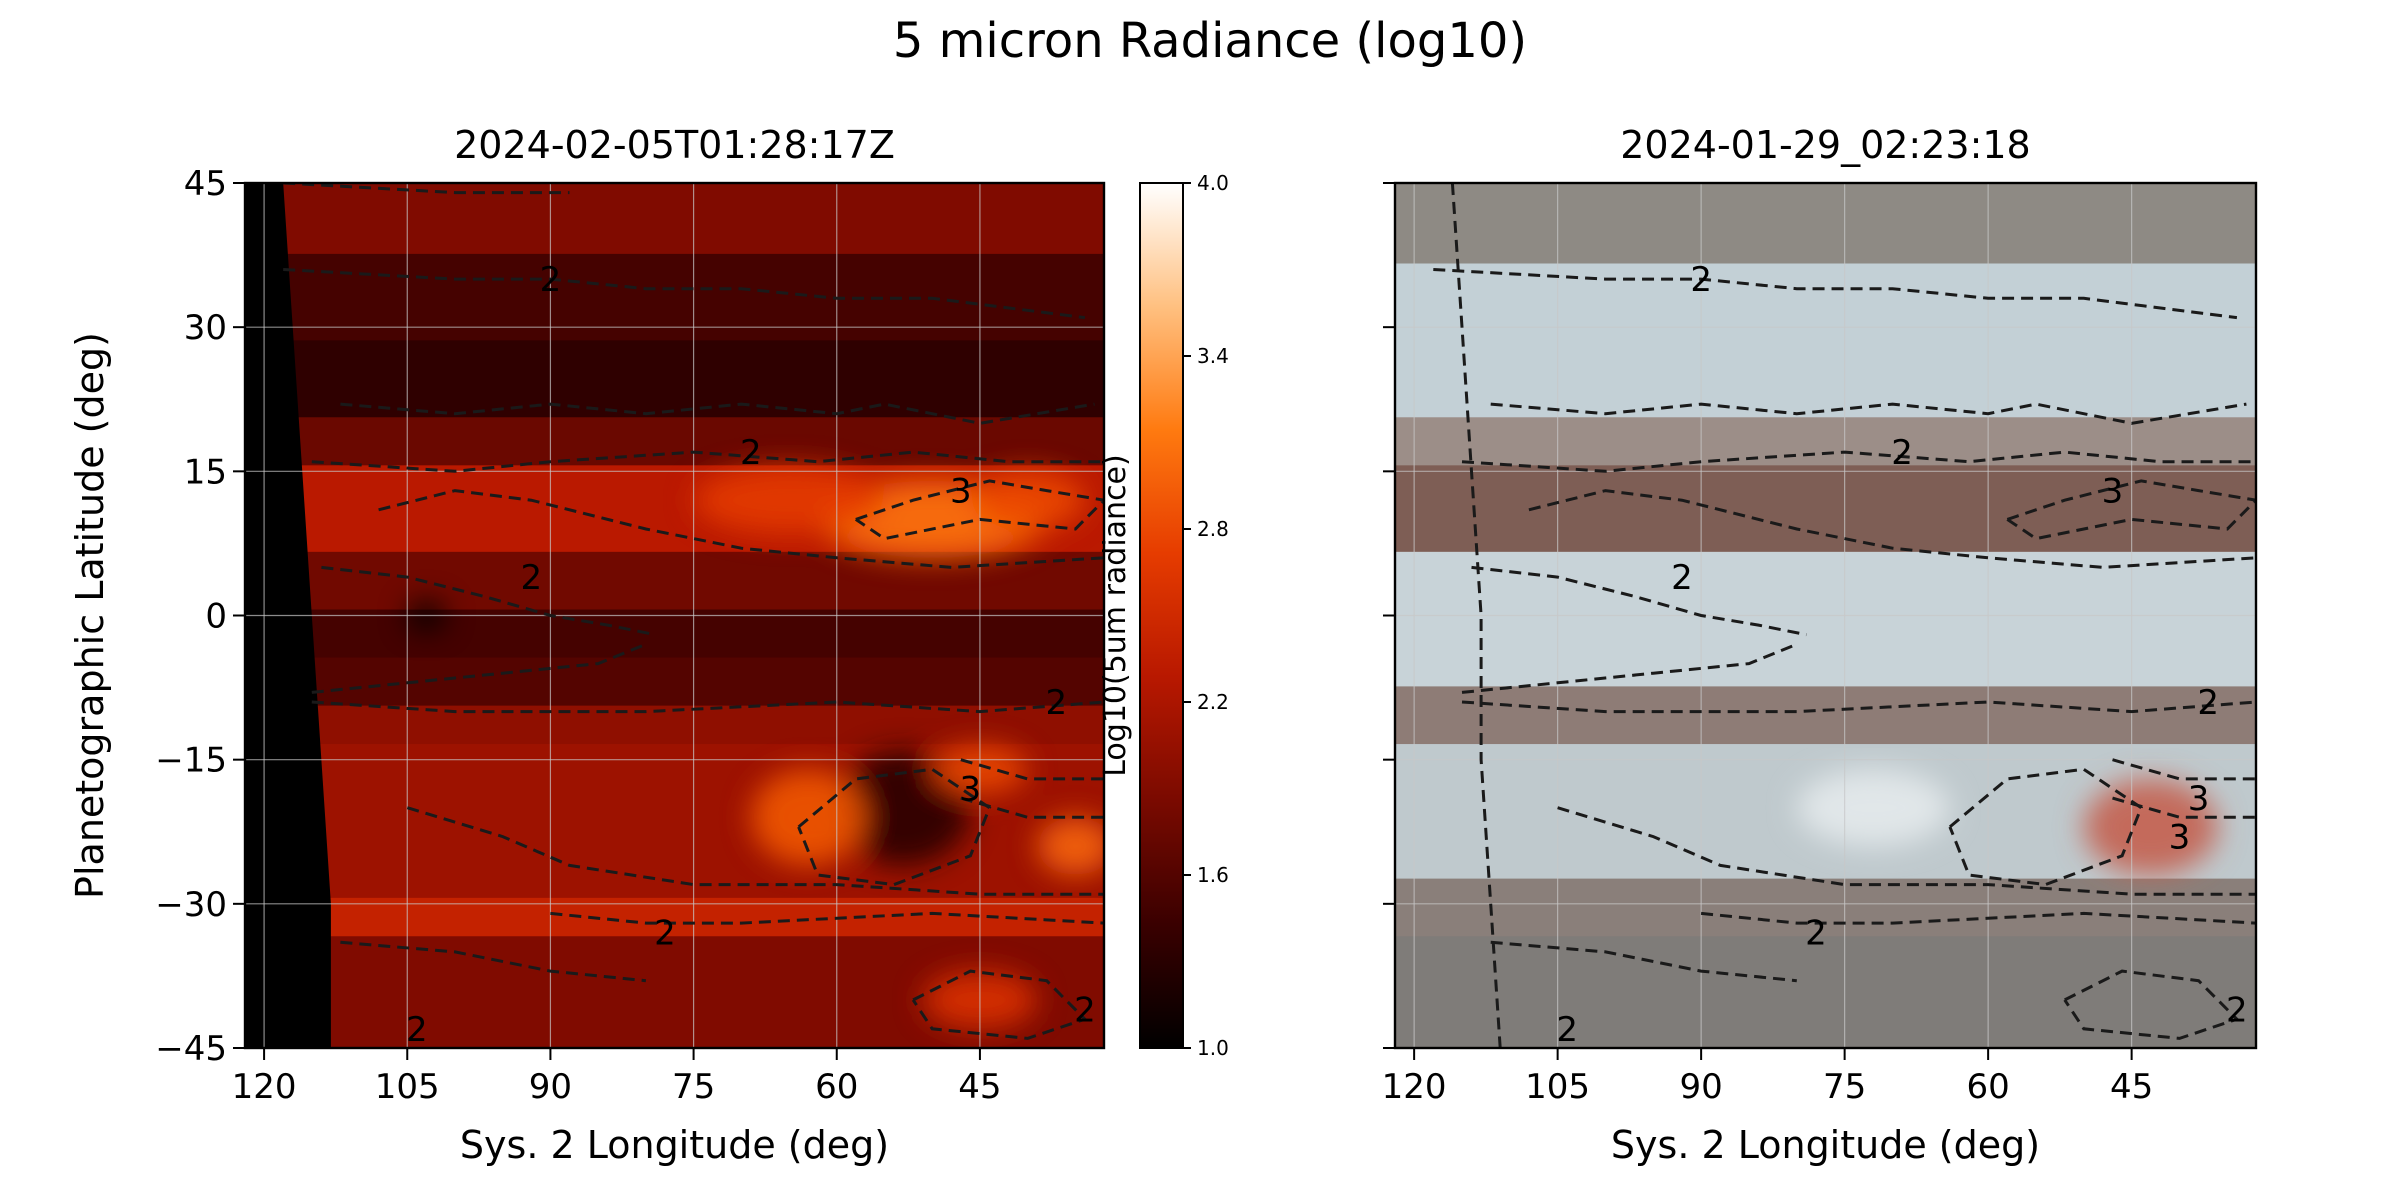 Image resolution: width=2400 pixels, height=1200 pixels. I want to click on y-tick-label-1: 30, so click(205, 328).